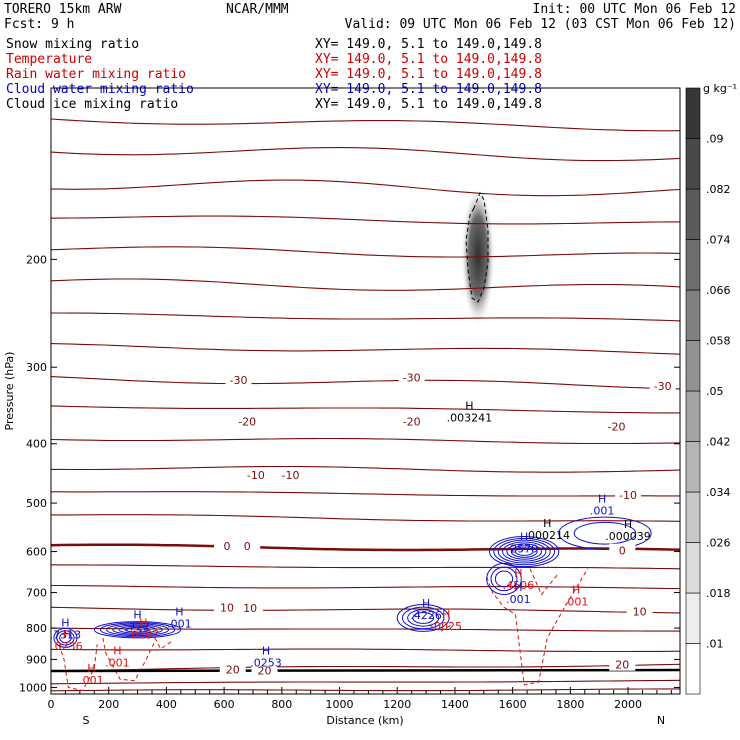 This screenshot has height=740, width=740. I want to click on y-tick-label: 200, so click(36, 259).